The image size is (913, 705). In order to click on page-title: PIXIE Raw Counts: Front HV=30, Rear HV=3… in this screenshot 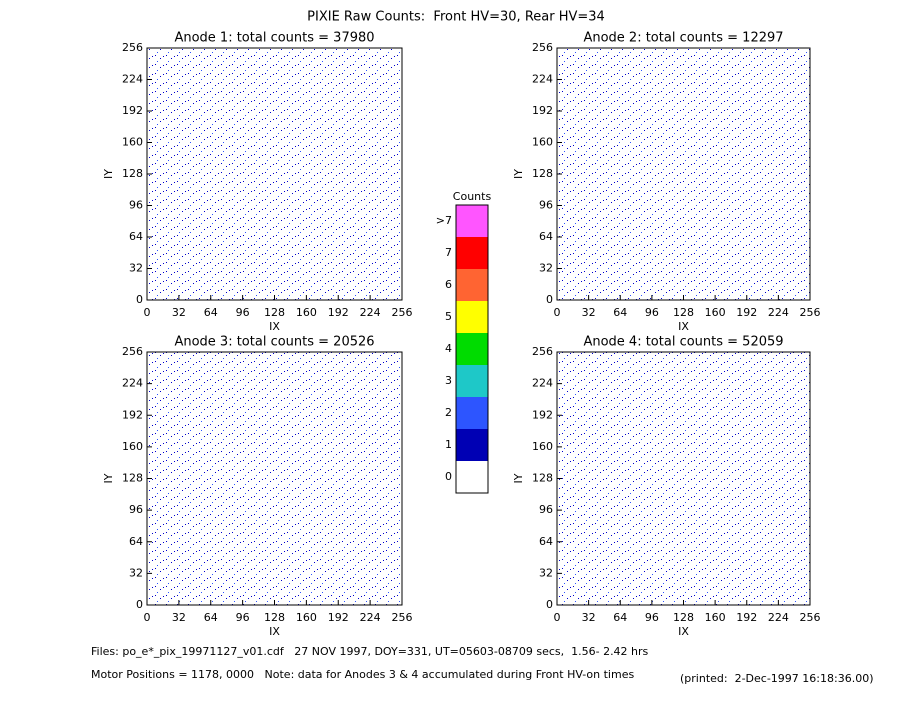, I will do `click(456, 17)`.